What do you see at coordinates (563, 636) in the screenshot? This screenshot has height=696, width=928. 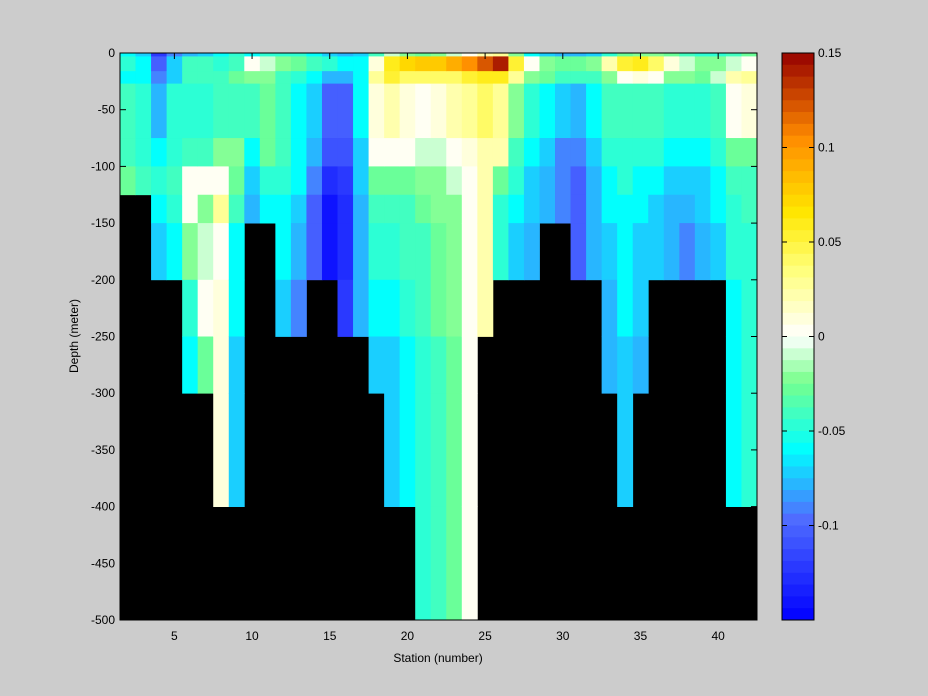 I see `x-tick-label: 30` at bounding box center [563, 636].